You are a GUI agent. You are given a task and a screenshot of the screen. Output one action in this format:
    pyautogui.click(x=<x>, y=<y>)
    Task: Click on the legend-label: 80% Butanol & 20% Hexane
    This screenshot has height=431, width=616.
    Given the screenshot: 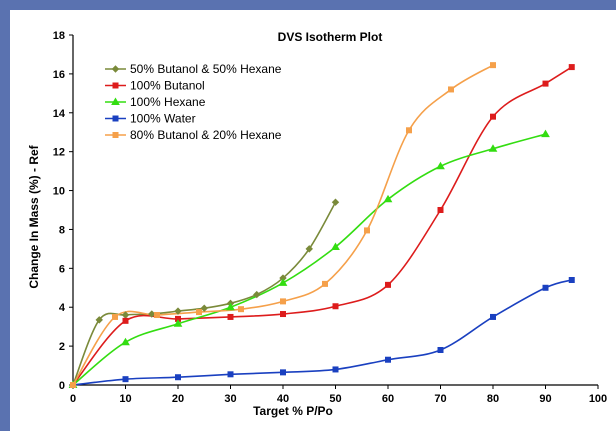 What is the action you would take?
    pyautogui.click(x=206, y=135)
    